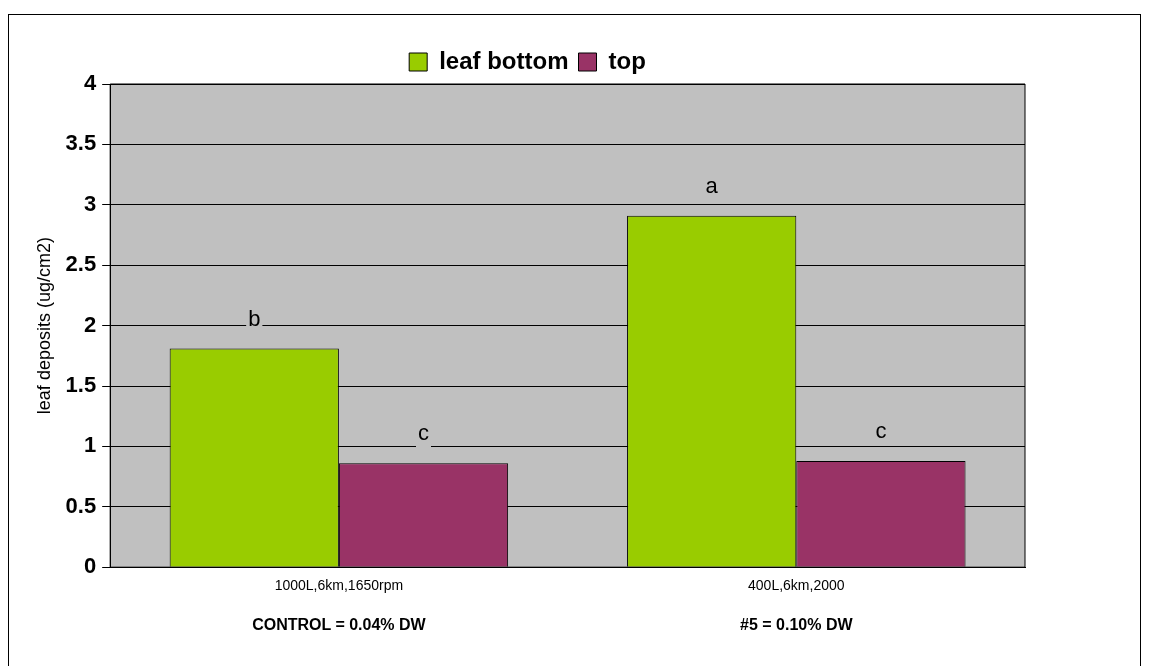 Image resolution: width=1149 pixels, height=666 pixels. What do you see at coordinates (81, 505) in the screenshot?
I see `y-tick-label: 0.5` at bounding box center [81, 505].